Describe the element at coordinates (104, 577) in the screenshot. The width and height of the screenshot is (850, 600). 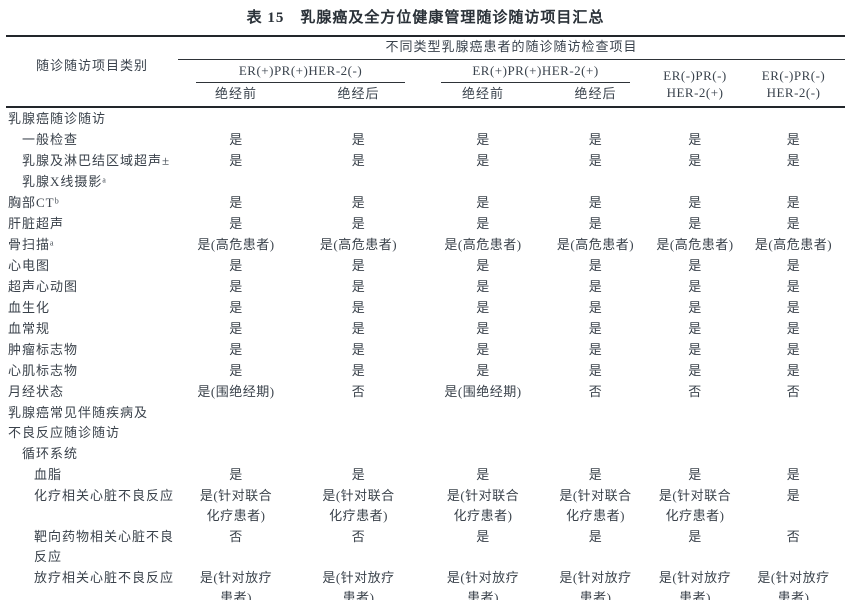
I see `row-label: 放疗相关心脏不良反应` at that location.